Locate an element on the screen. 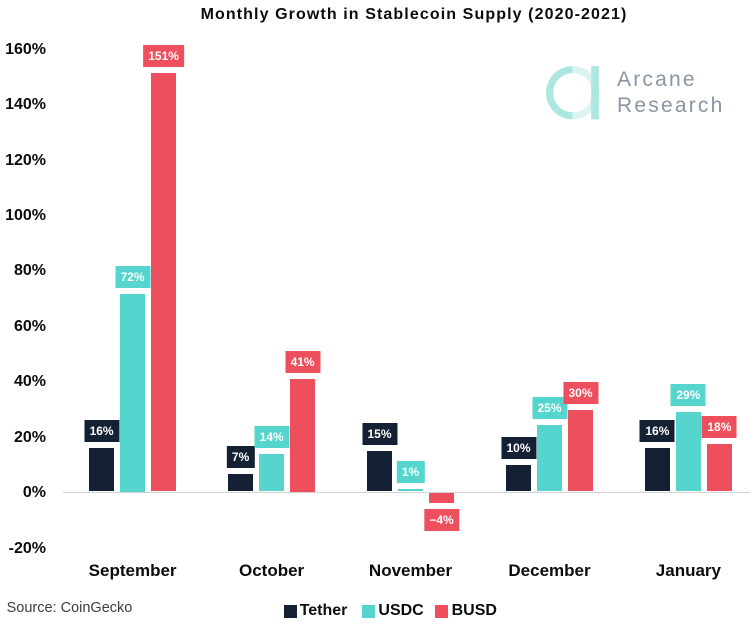 This screenshot has height=631, width=753. svg-text: Research is located at coordinates (670, 105).